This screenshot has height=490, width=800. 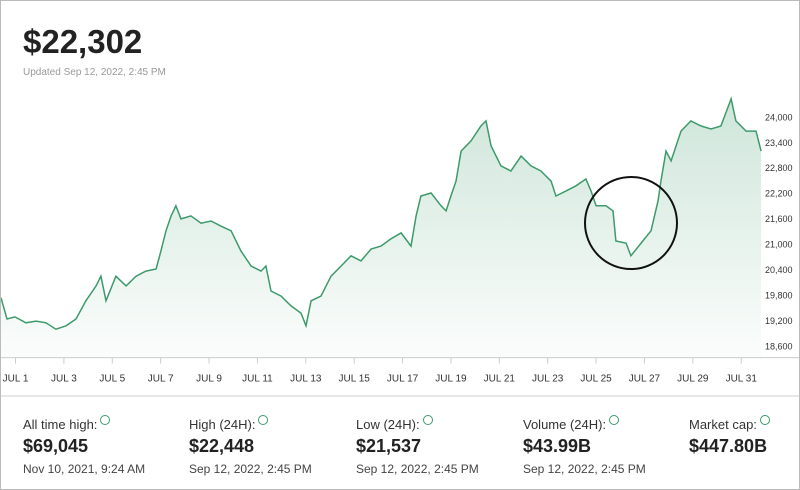 I want to click on label-text: Volume (24H):, so click(x=565, y=424).